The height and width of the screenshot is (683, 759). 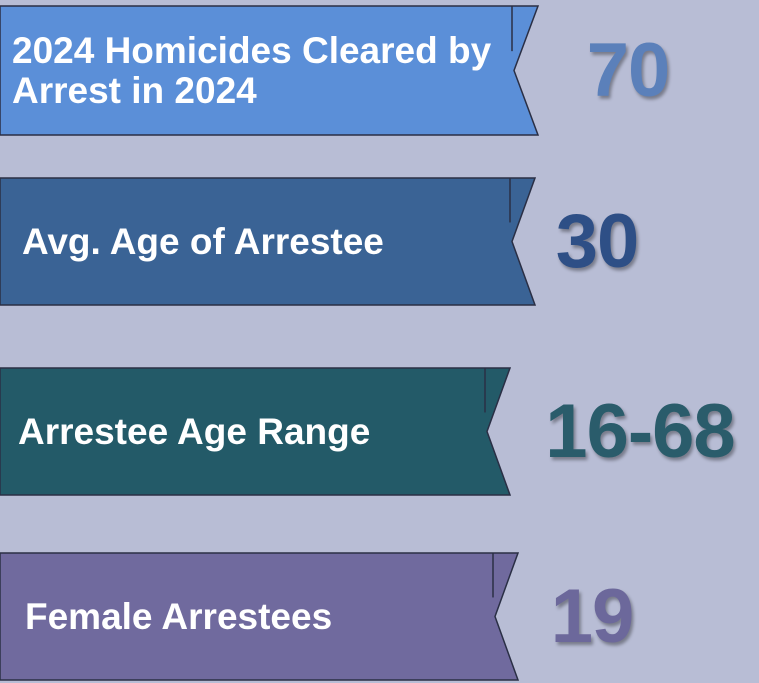 What do you see at coordinates (597, 241) in the screenshot?
I see `stat-value: 30` at bounding box center [597, 241].